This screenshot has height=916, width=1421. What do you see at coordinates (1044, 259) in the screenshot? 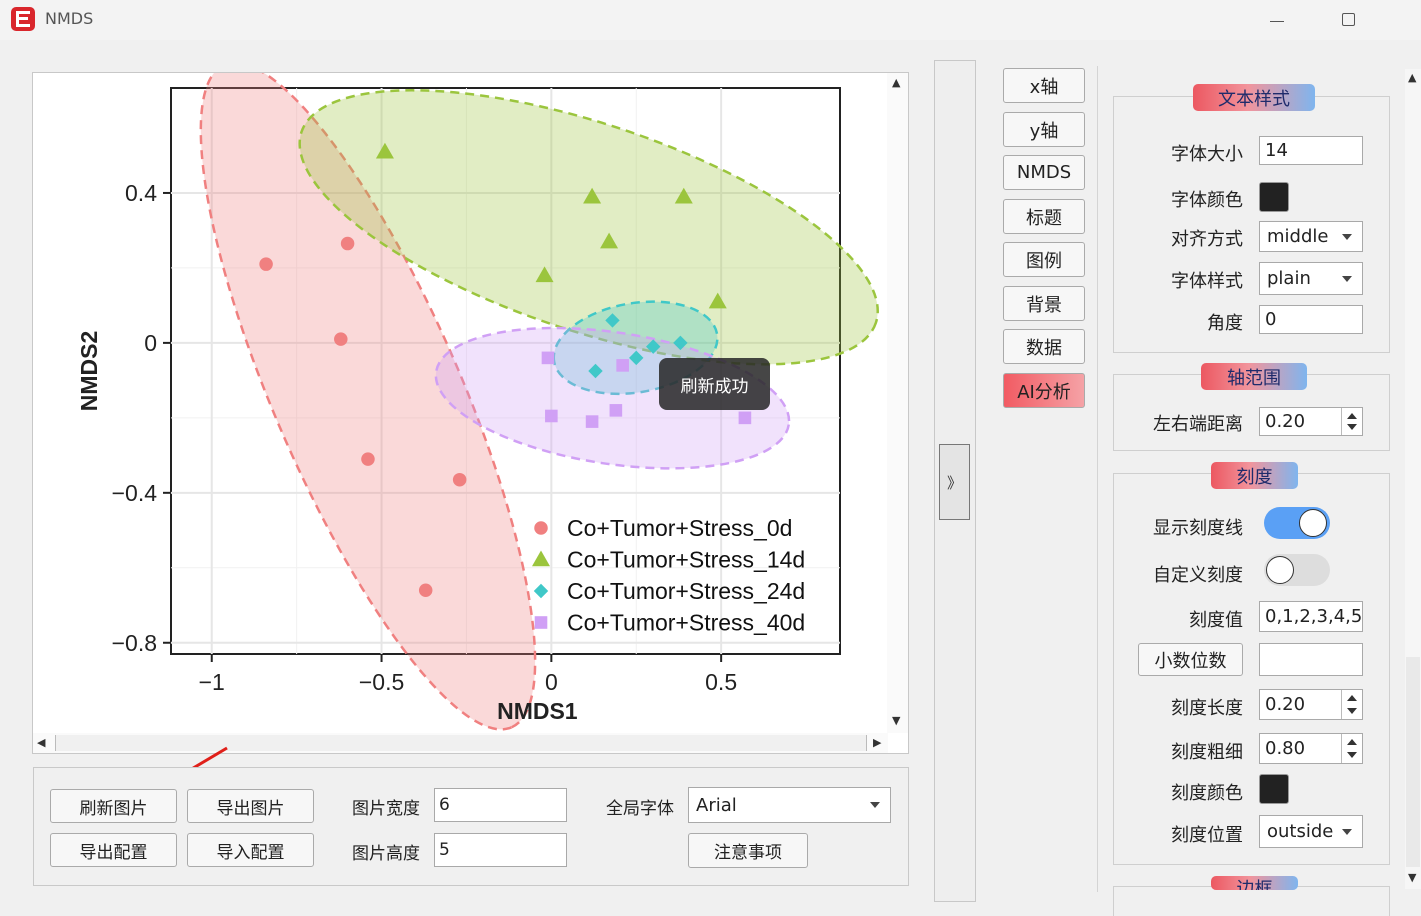
I see `nav-legend-button: 图例` at bounding box center [1044, 259].